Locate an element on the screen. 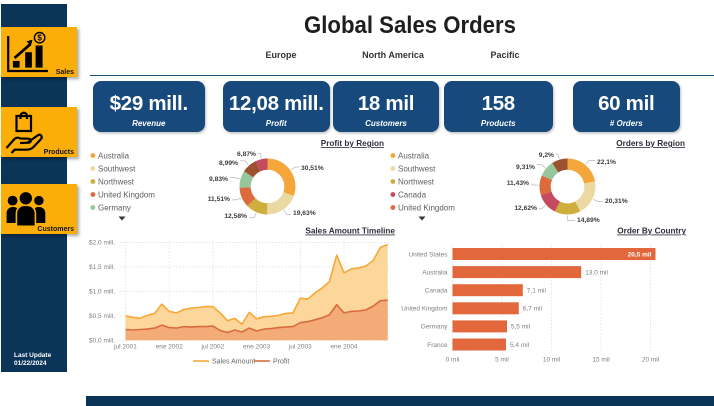 This screenshot has width=714, height=406. svg-text: 13,0 mil is located at coordinates (596, 272).